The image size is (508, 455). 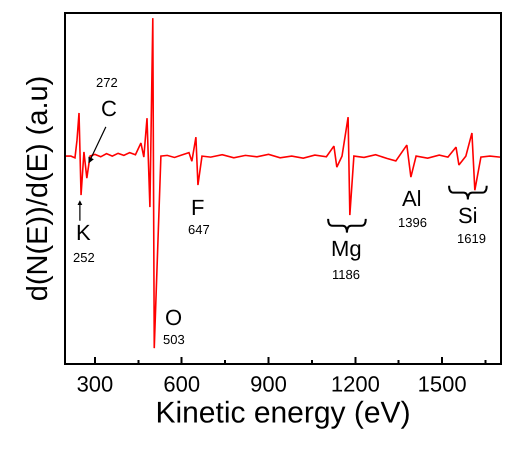 What do you see at coordinates (197, 207) in the screenshot?
I see `annotation: F` at bounding box center [197, 207].